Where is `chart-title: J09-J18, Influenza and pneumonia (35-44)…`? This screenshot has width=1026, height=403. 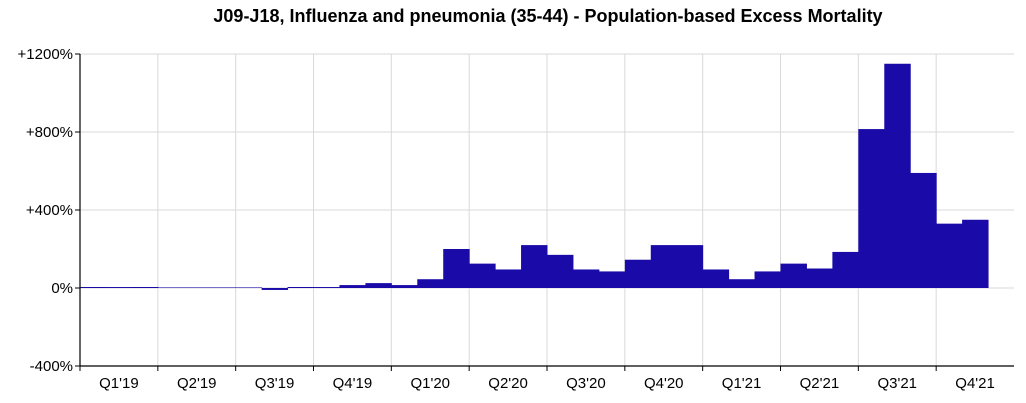 chart-title: J09-J18, Influenza and pneumonia (35-44)… is located at coordinates (548, 16).